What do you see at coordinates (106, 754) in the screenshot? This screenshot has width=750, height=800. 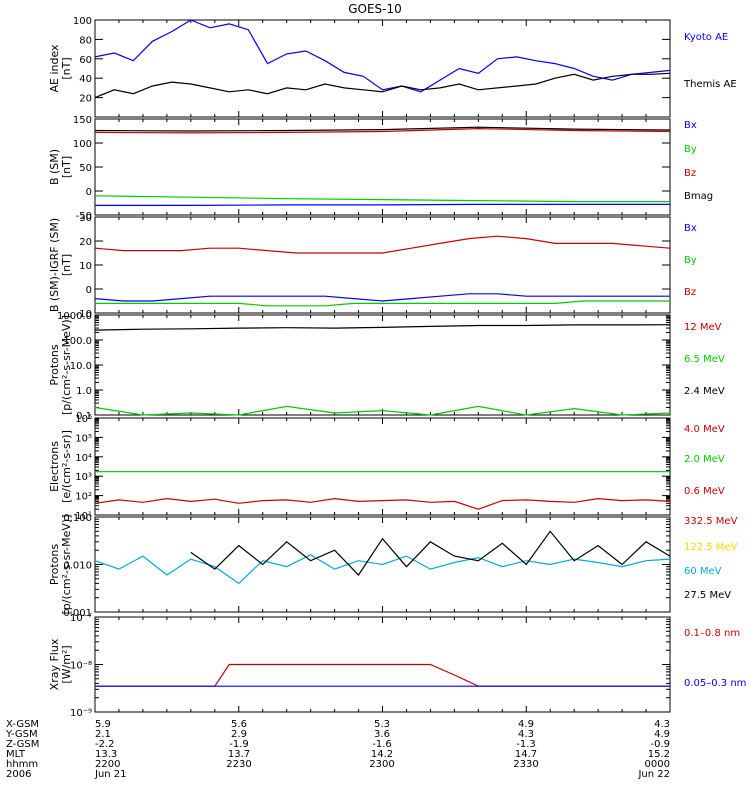 I see `orbit-cell: 13.3` at bounding box center [106, 754].